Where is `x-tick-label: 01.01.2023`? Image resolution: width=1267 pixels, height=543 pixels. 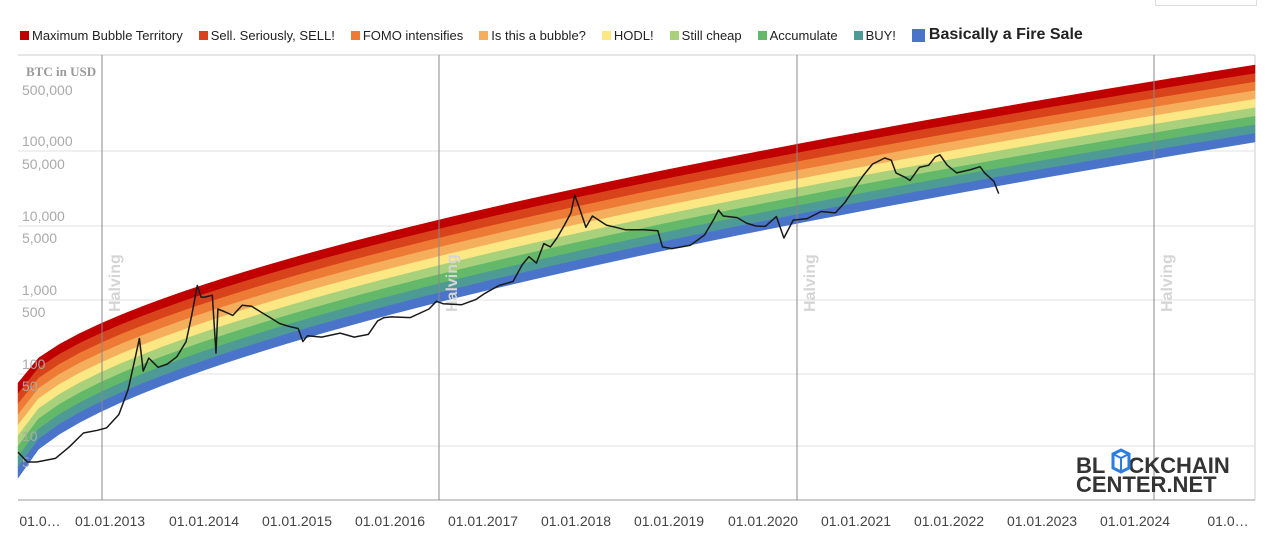
x-tick-label: 01.01.2023 is located at coordinates (1042, 521).